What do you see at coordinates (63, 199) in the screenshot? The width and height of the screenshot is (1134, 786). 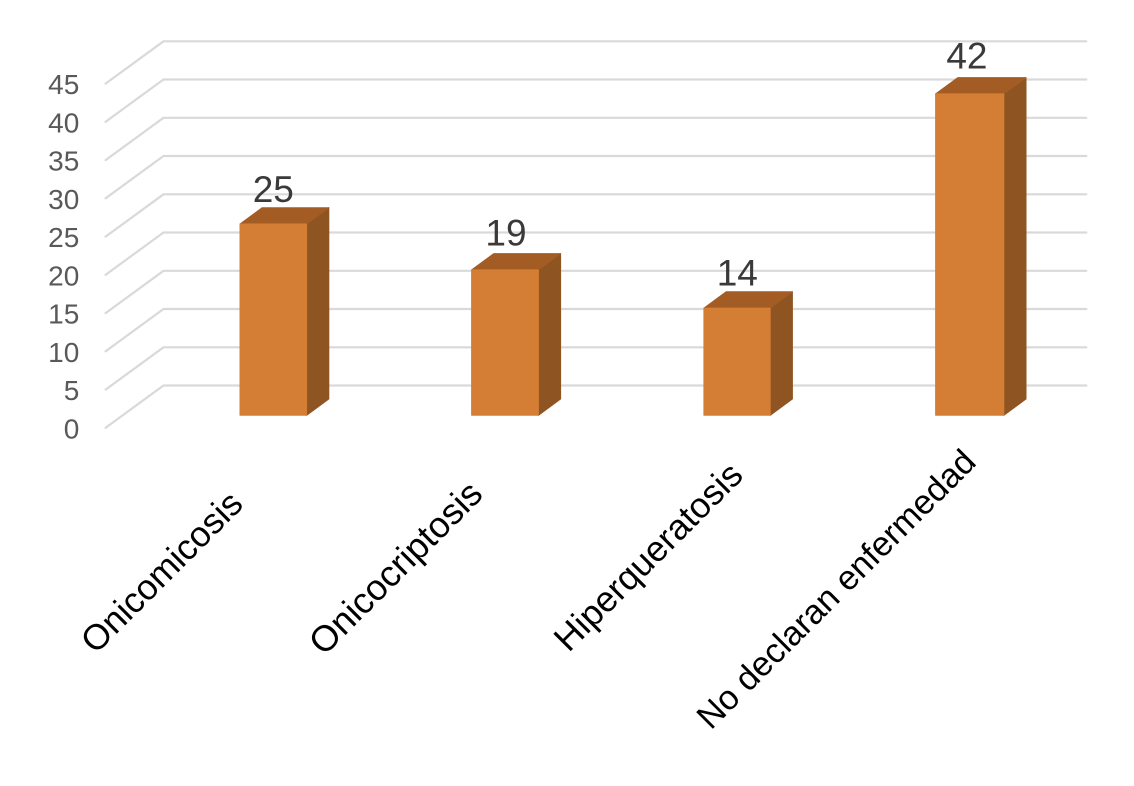 I see `svg-text: 30` at bounding box center [63, 199].